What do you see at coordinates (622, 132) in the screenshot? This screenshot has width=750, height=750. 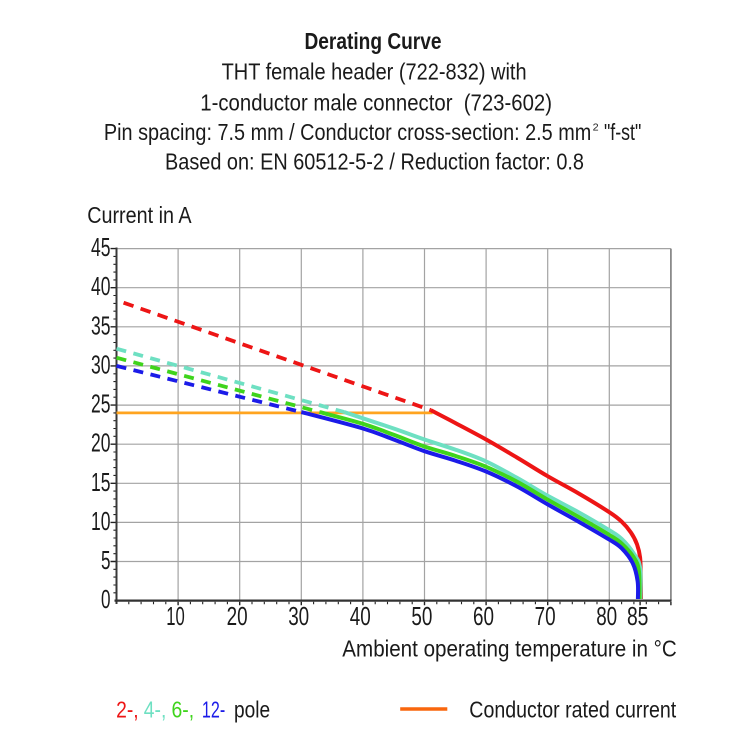 I see `svg-text: "f-st"` at bounding box center [622, 132].